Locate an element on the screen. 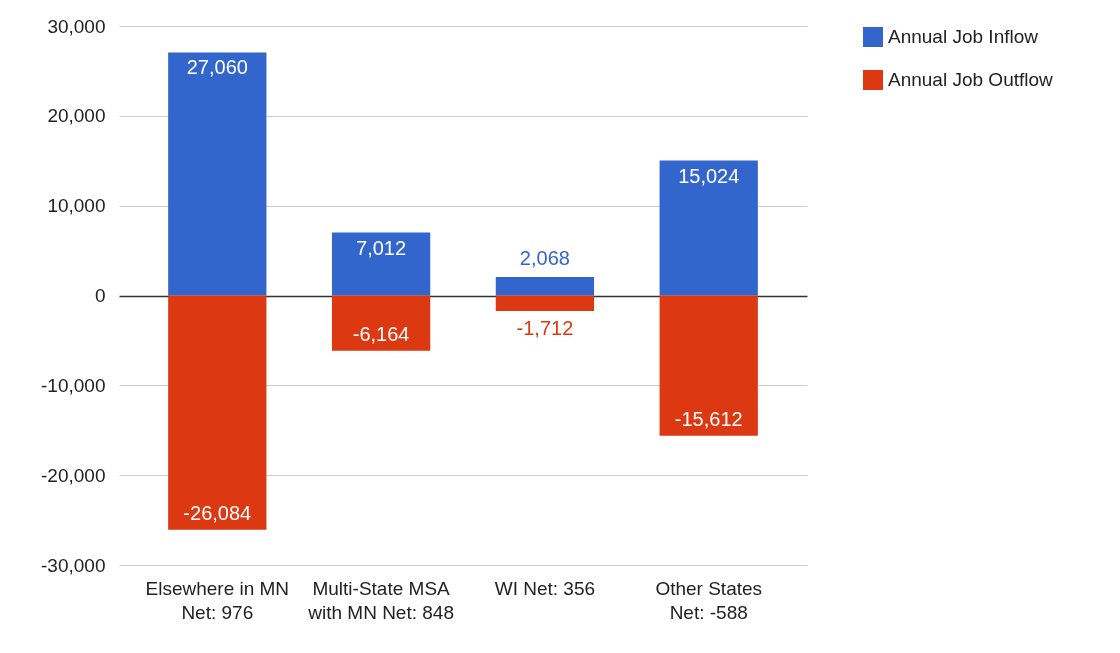  x-tick-label: Other States Net: -588 is located at coordinates (709, 600).